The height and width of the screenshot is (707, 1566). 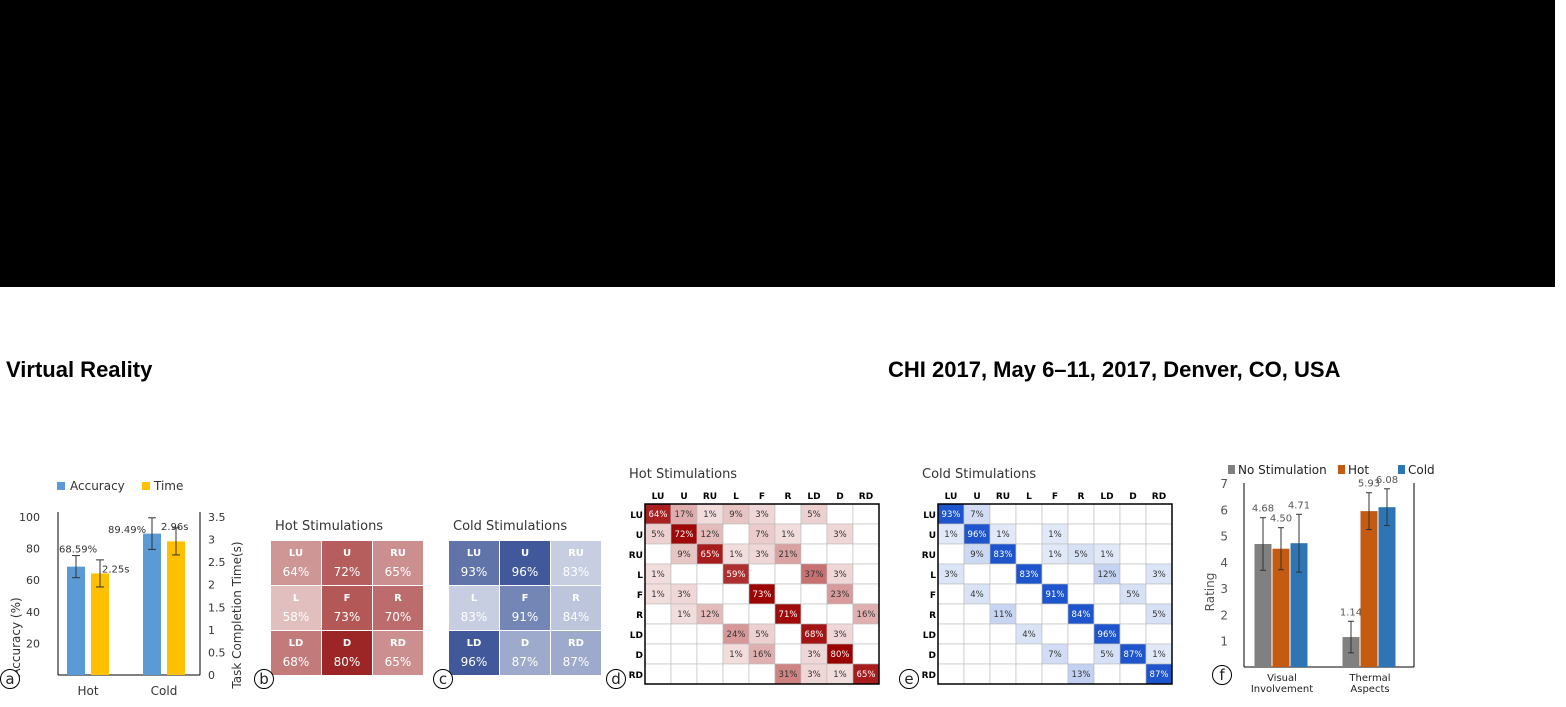 What do you see at coordinates (814, 575) in the screenshot?
I see `matrix-cell-value: 37%` at bounding box center [814, 575].